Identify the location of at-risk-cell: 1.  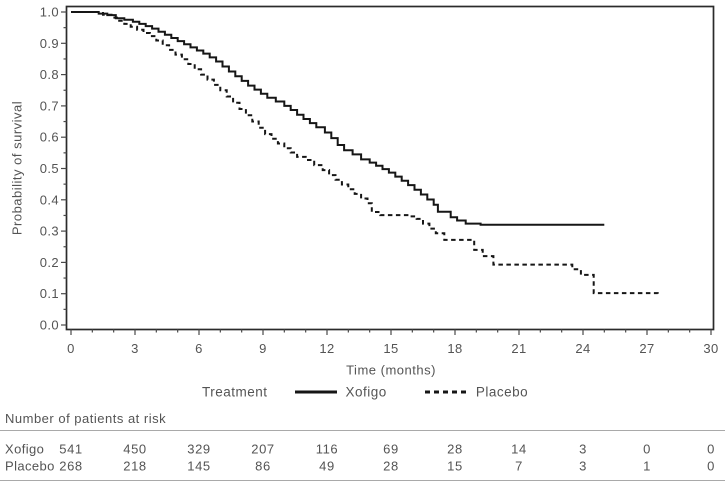
(647, 466).